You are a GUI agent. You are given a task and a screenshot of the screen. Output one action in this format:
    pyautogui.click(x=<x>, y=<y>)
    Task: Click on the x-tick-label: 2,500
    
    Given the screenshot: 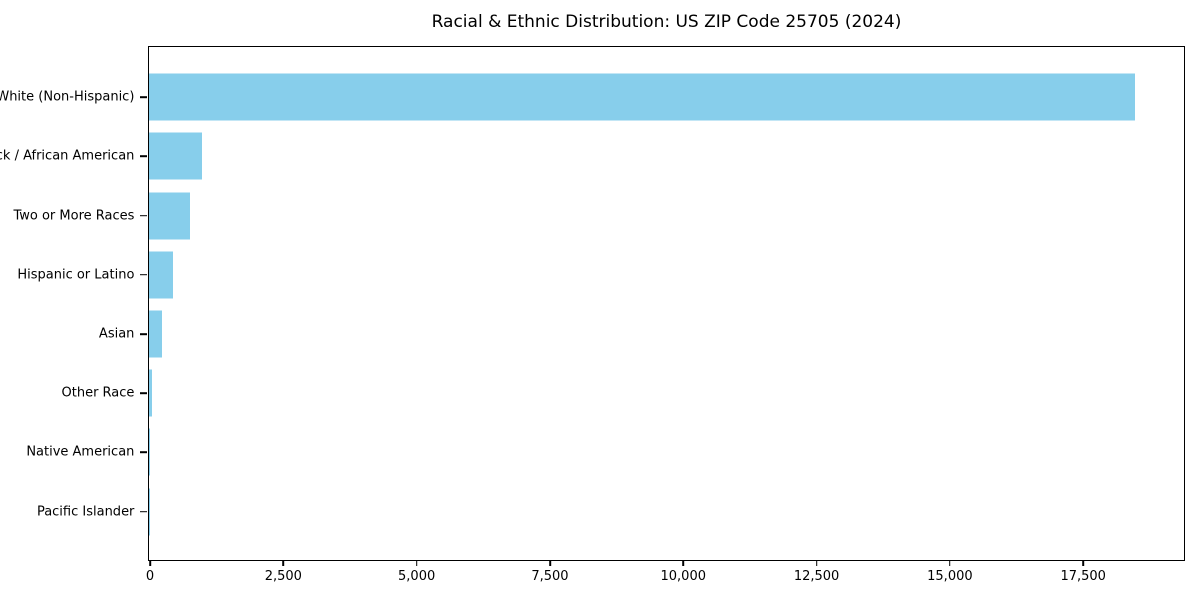 What is the action you would take?
    pyautogui.click(x=283, y=576)
    